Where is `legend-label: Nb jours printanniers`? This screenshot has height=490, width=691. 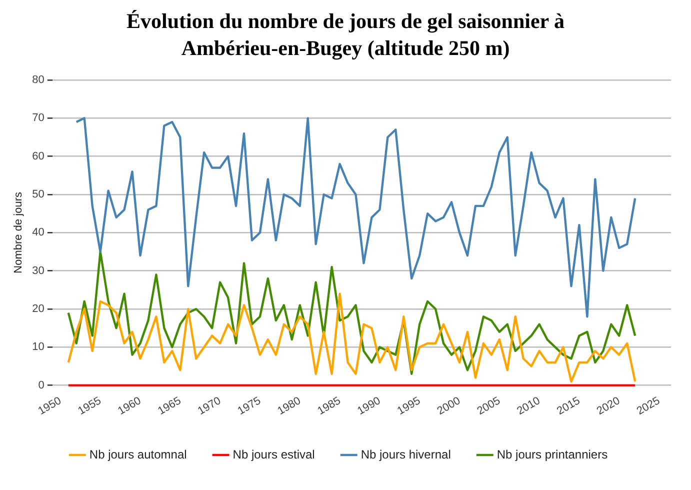
legend-label: Nb jours printanniers is located at coordinates (552, 454).